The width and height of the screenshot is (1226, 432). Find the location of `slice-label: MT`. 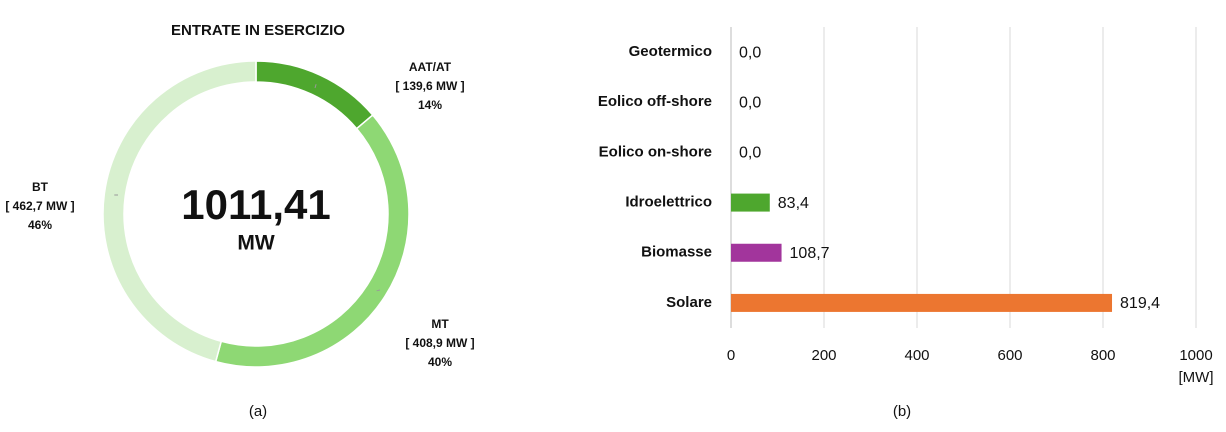

slice-label: MT is located at coordinates (440, 324).